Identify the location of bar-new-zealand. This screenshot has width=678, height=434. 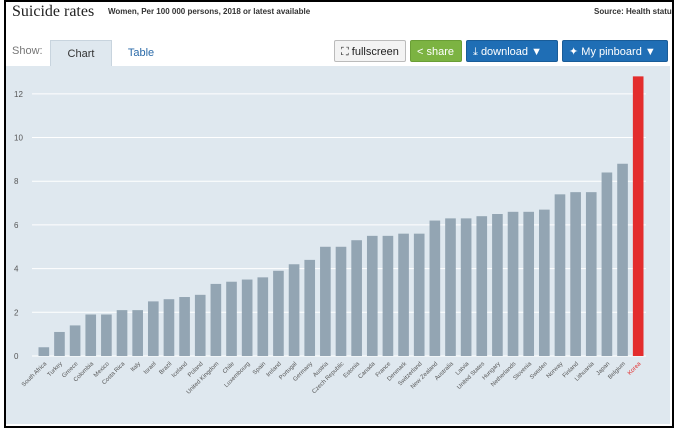
(435, 288).